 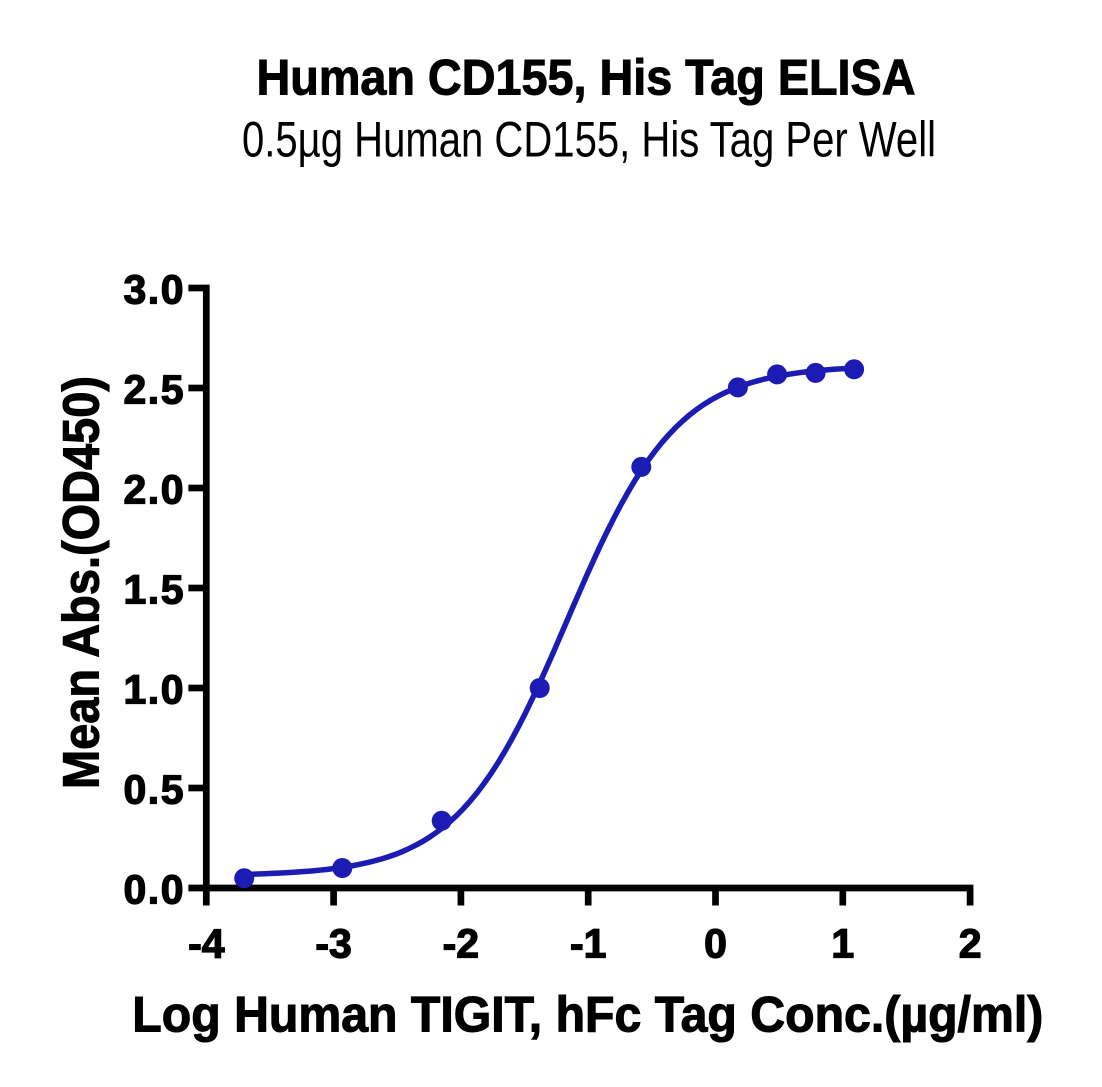 I want to click on svg-text: -3, so click(x=333, y=944).